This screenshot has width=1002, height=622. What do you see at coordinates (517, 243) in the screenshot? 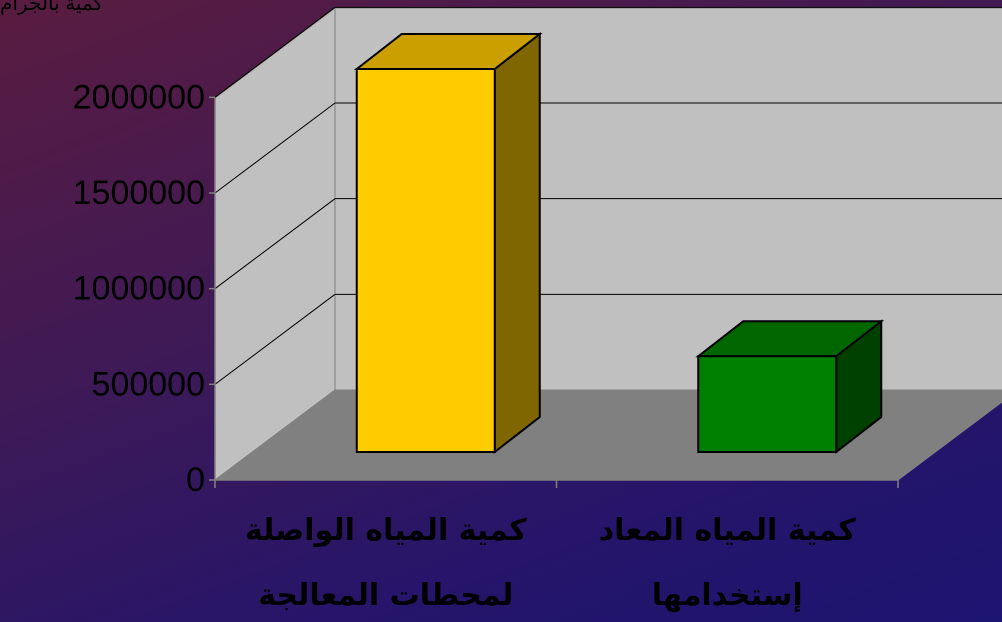
I see `bar-side` at bounding box center [517, 243].